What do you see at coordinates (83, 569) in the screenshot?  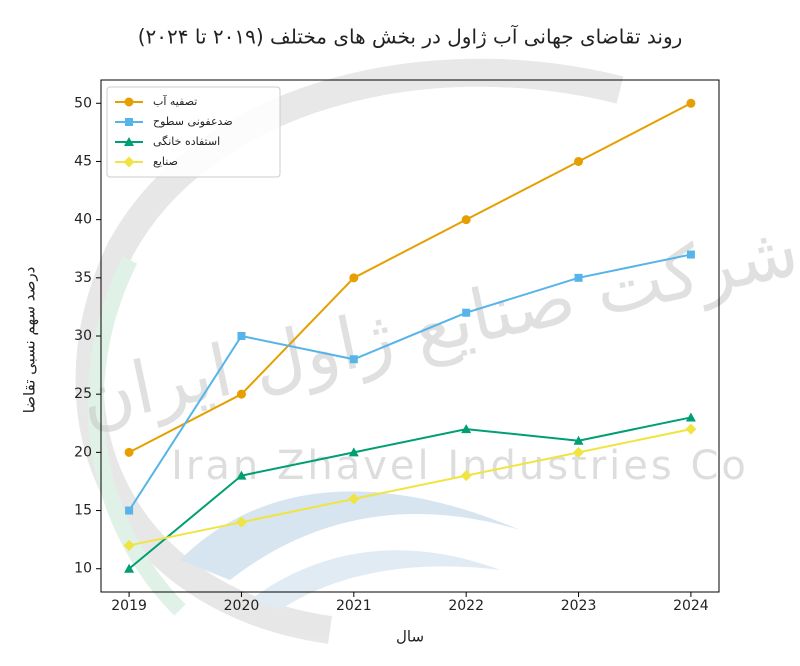 I see `y-tick-label: 10` at bounding box center [83, 569].